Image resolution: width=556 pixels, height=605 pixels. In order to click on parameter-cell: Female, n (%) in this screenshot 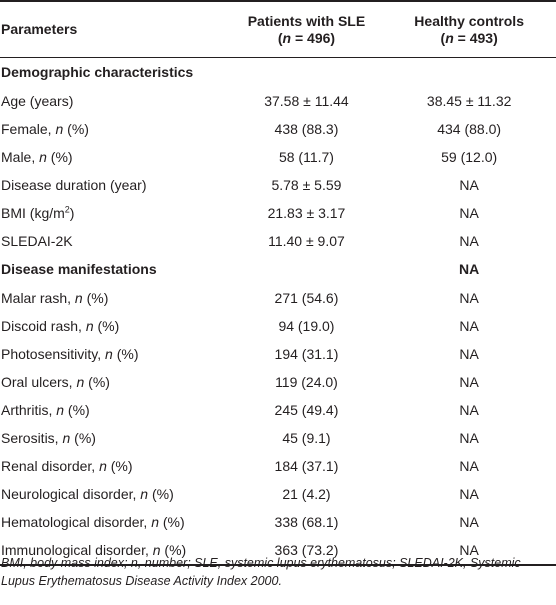, I will do `click(45, 128)`.